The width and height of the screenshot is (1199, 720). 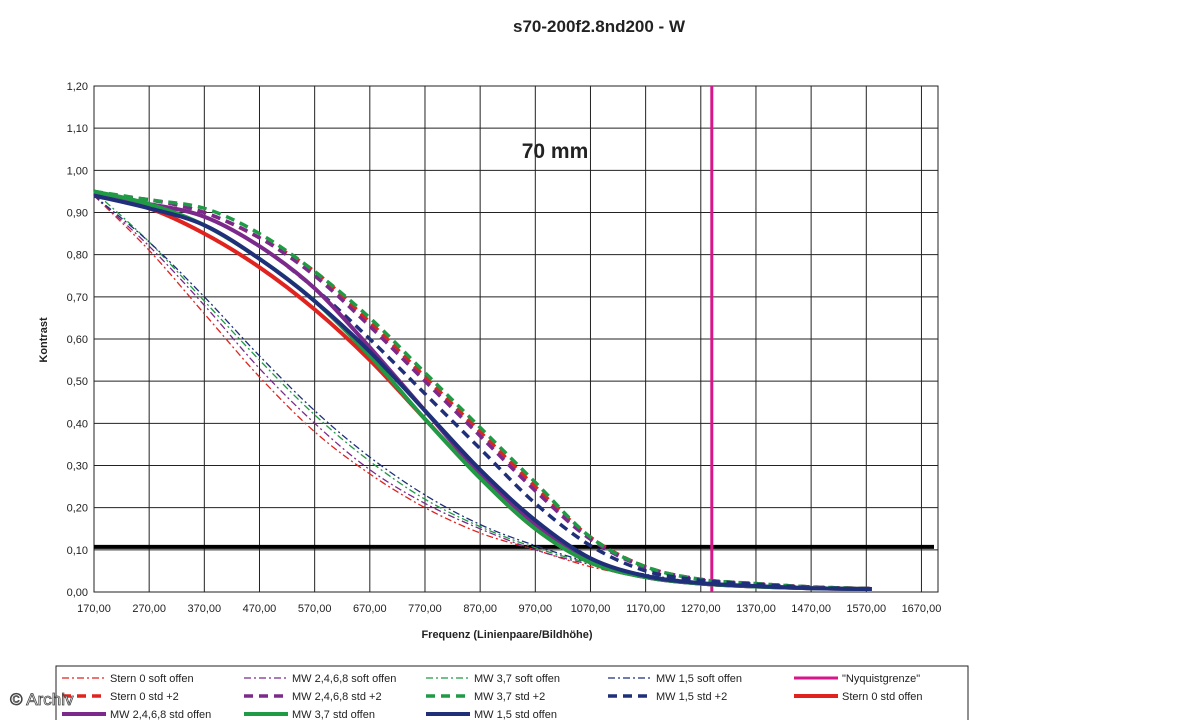 I want to click on x-tick-label: 670,00, so click(x=370, y=609).